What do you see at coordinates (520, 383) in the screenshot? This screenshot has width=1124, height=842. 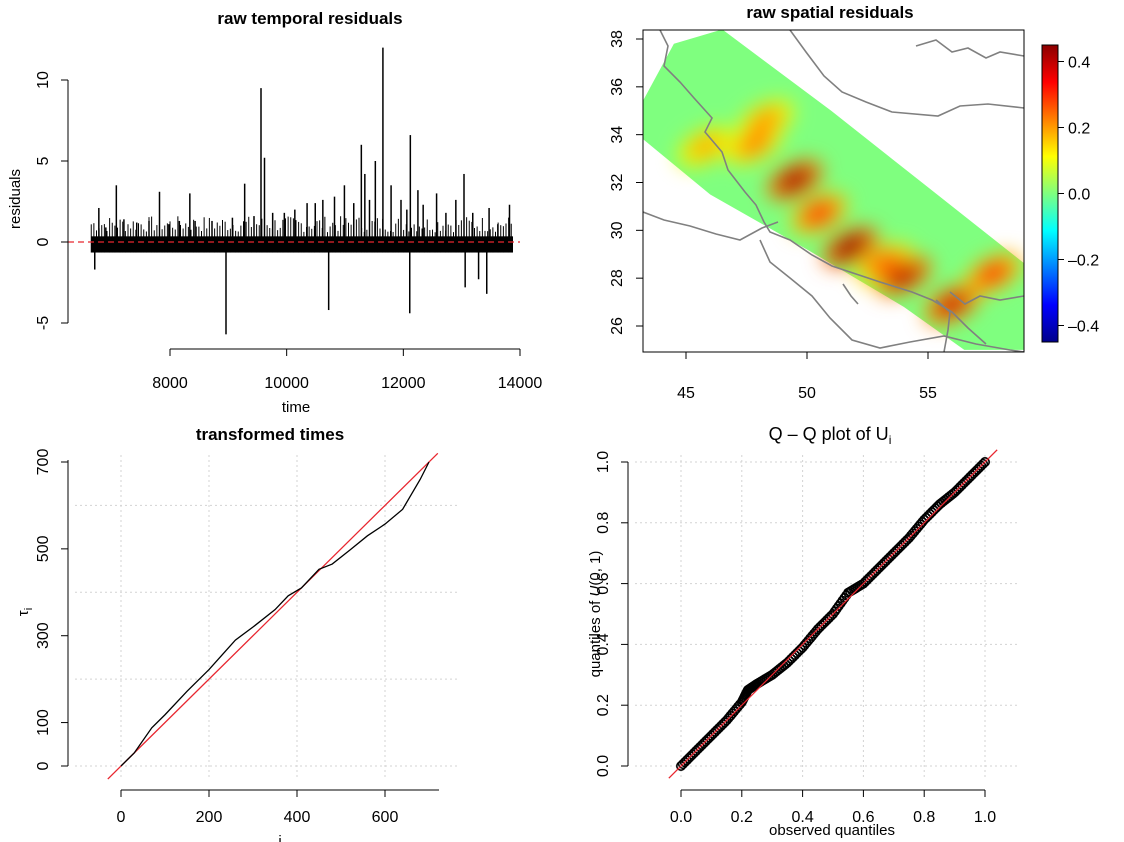 I see `temporal-x-tick-label: 14000` at bounding box center [520, 383].